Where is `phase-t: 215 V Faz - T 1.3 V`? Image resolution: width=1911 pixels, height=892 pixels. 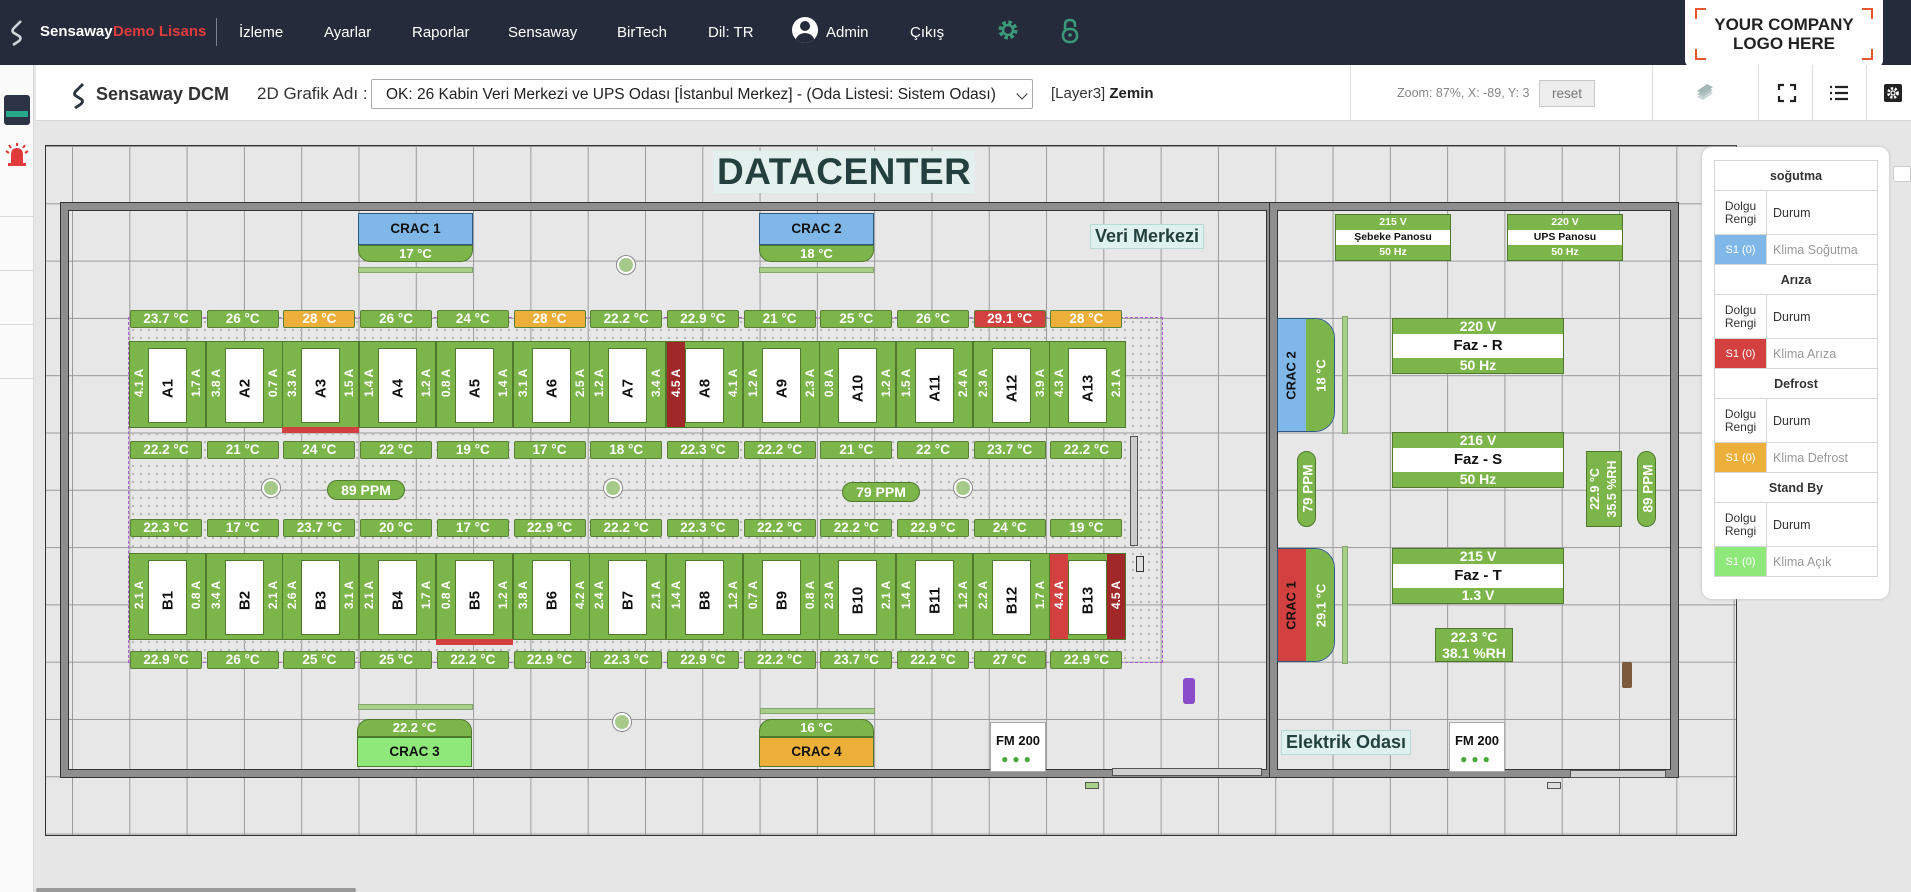
phase-t: 215 V Faz - T 1.3 V is located at coordinates (1478, 576).